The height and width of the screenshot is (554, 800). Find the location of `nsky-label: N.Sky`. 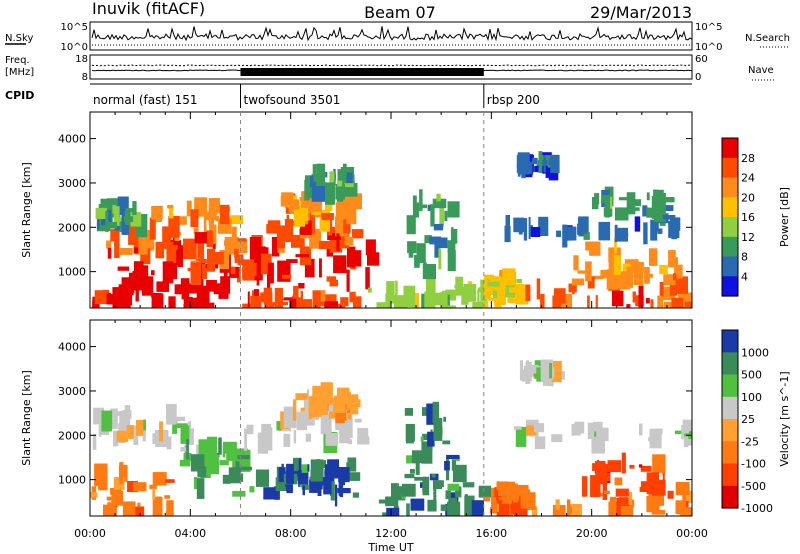

nsky-label: N.Sky is located at coordinates (19, 38).